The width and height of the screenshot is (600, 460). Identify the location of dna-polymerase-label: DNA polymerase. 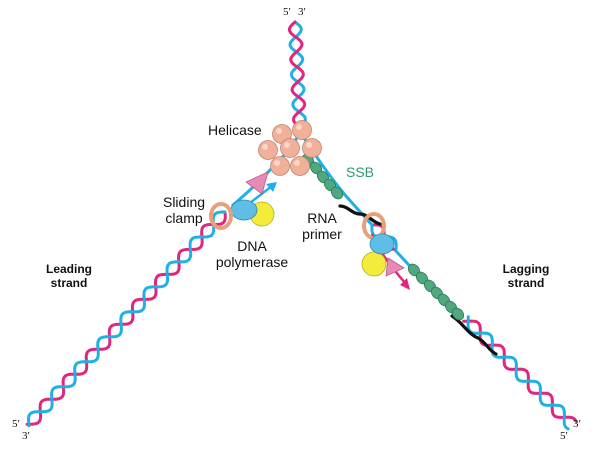
(252, 254).